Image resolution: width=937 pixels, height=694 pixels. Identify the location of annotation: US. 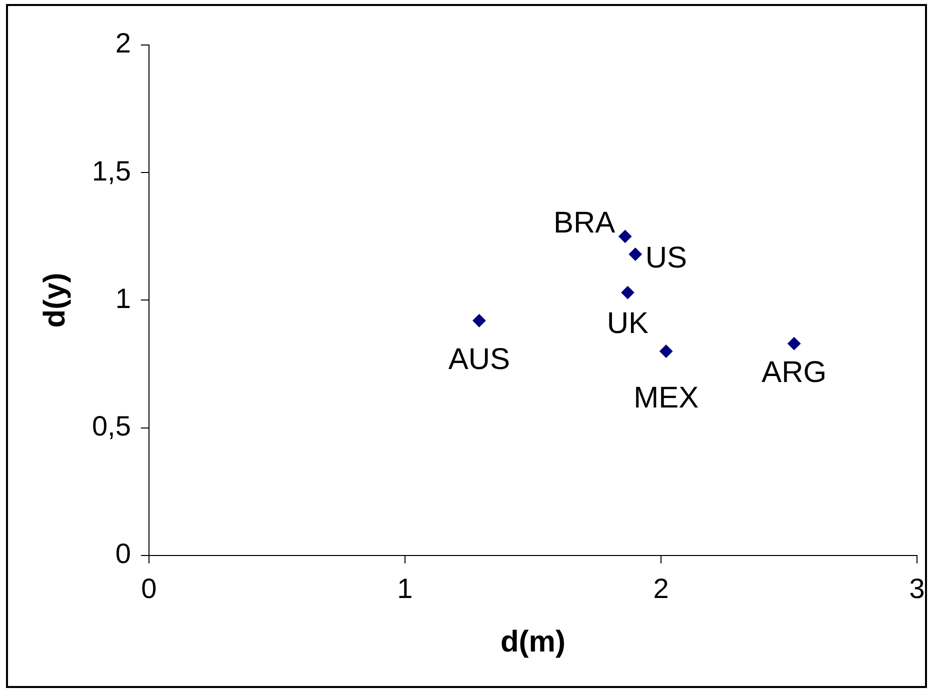
(666, 258).